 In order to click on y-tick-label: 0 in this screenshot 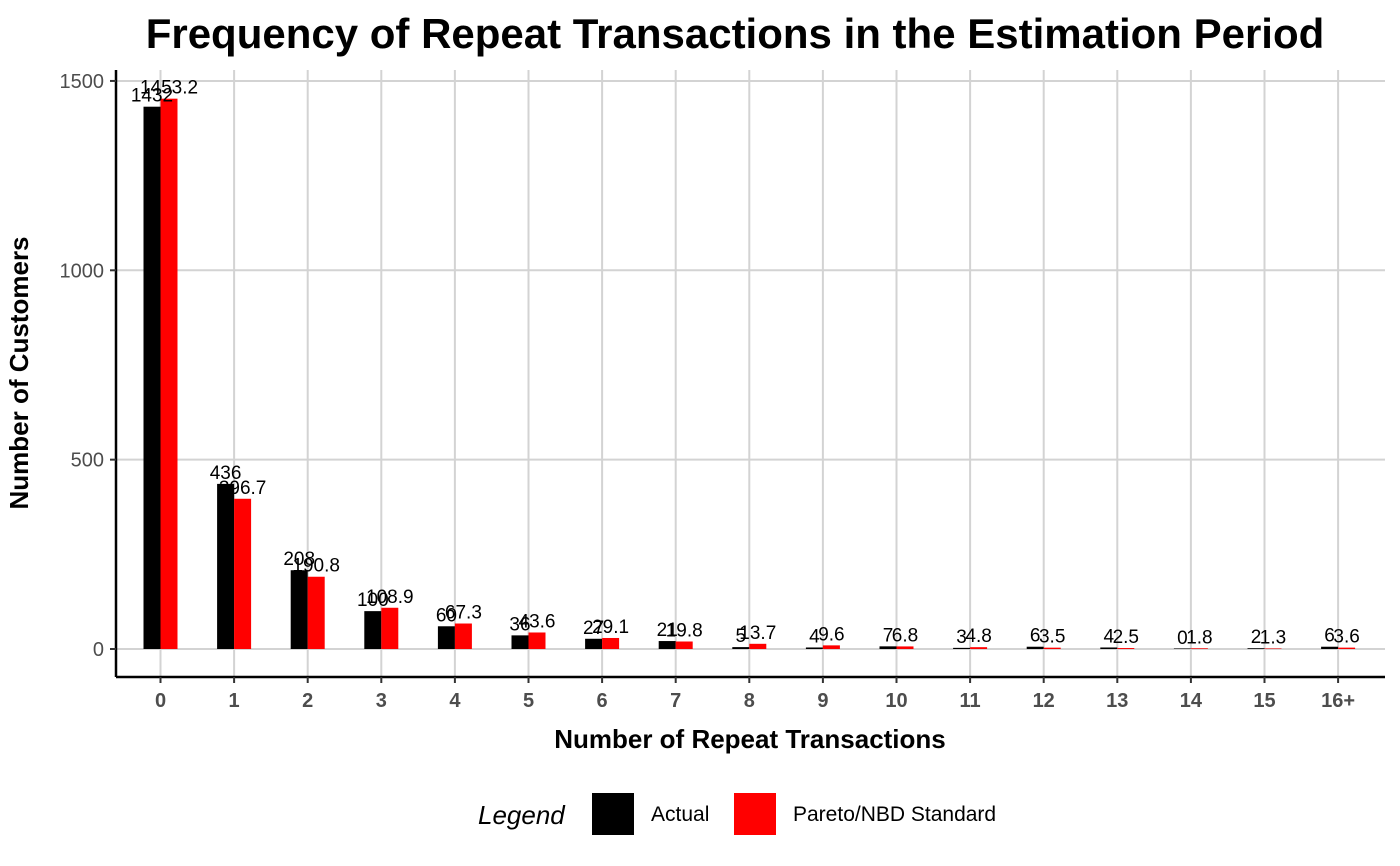, I will do `click(98, 650)`.